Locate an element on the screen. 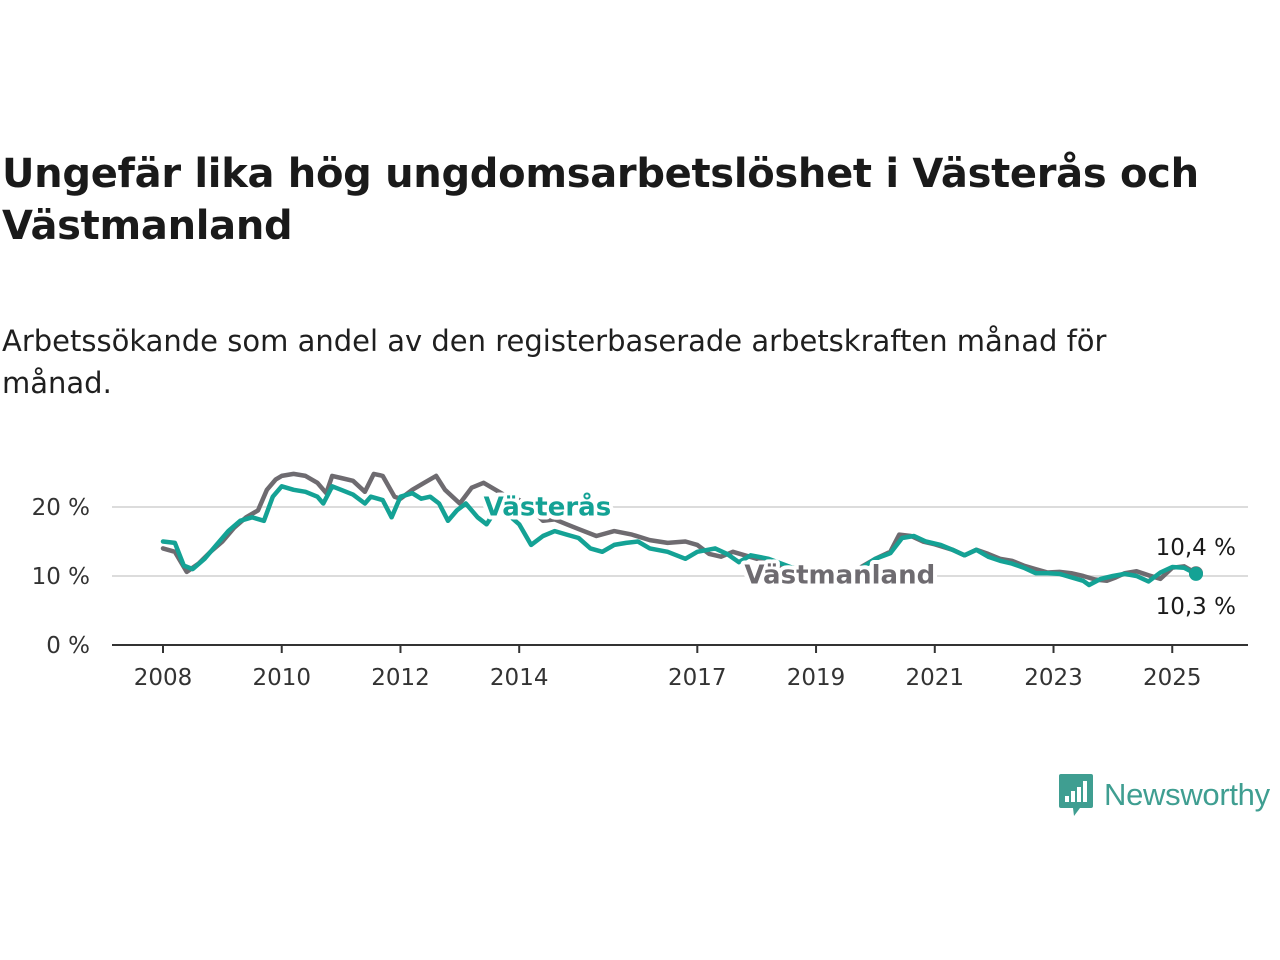  series-labels: Västerås Västmanland 10,4 % 10,3 % is located at coordinates (858, 553).